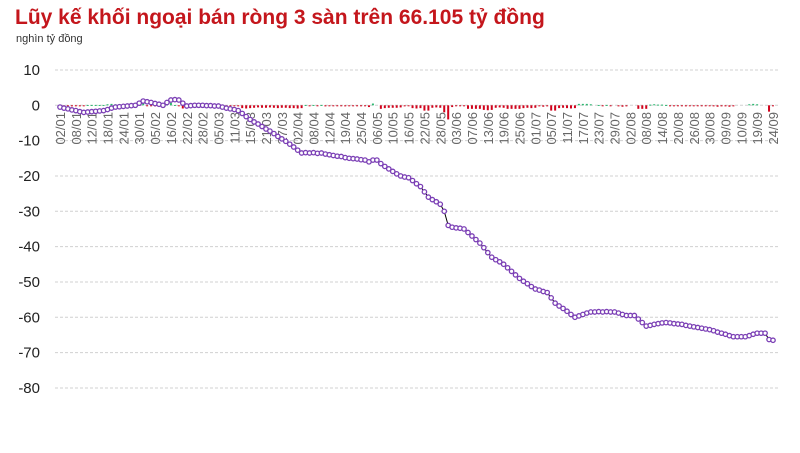 This screenshot has width=800, height=453. I want to click on x-tick-label: 28/02, so click(203, 128).